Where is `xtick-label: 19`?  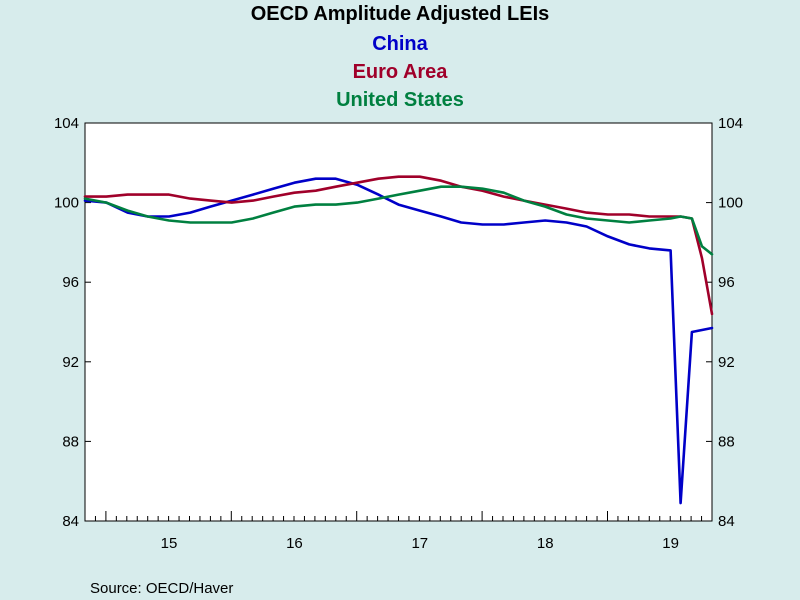 xtick-label: 19 is located at coordinates (670, 543).